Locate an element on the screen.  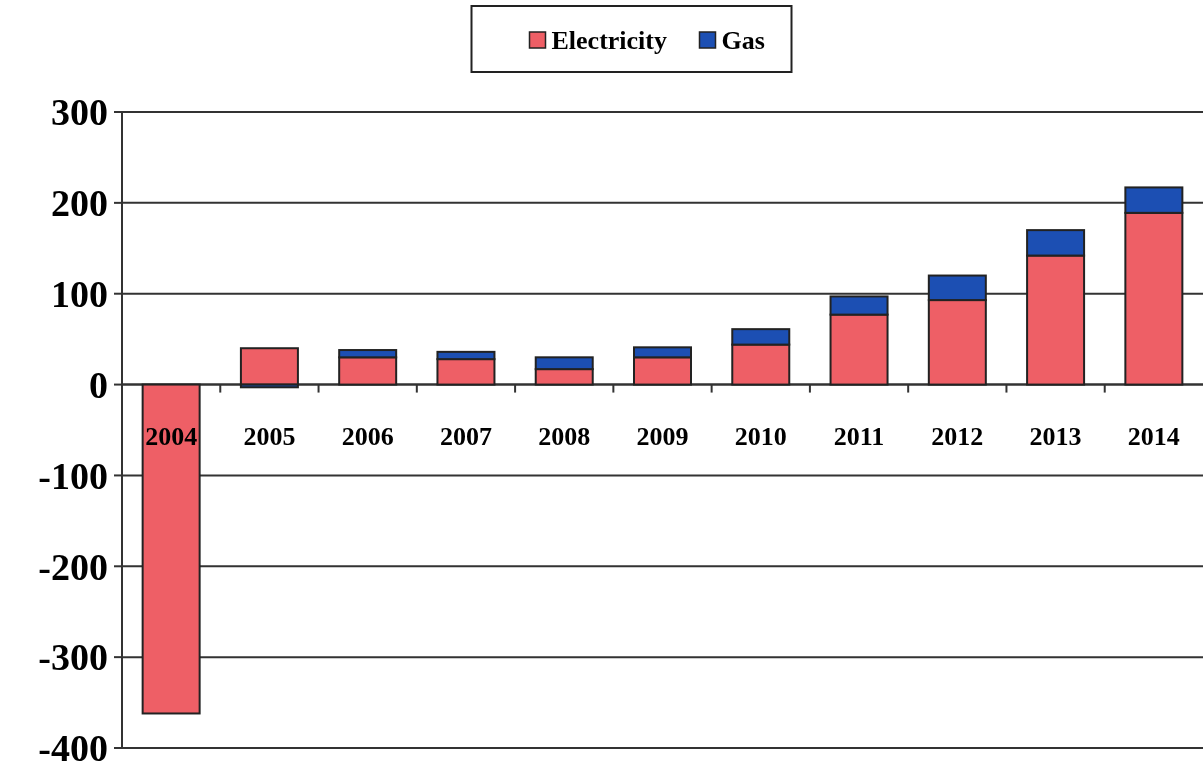
x-tick-label: 2013 is located at coordinates (1055, 436).